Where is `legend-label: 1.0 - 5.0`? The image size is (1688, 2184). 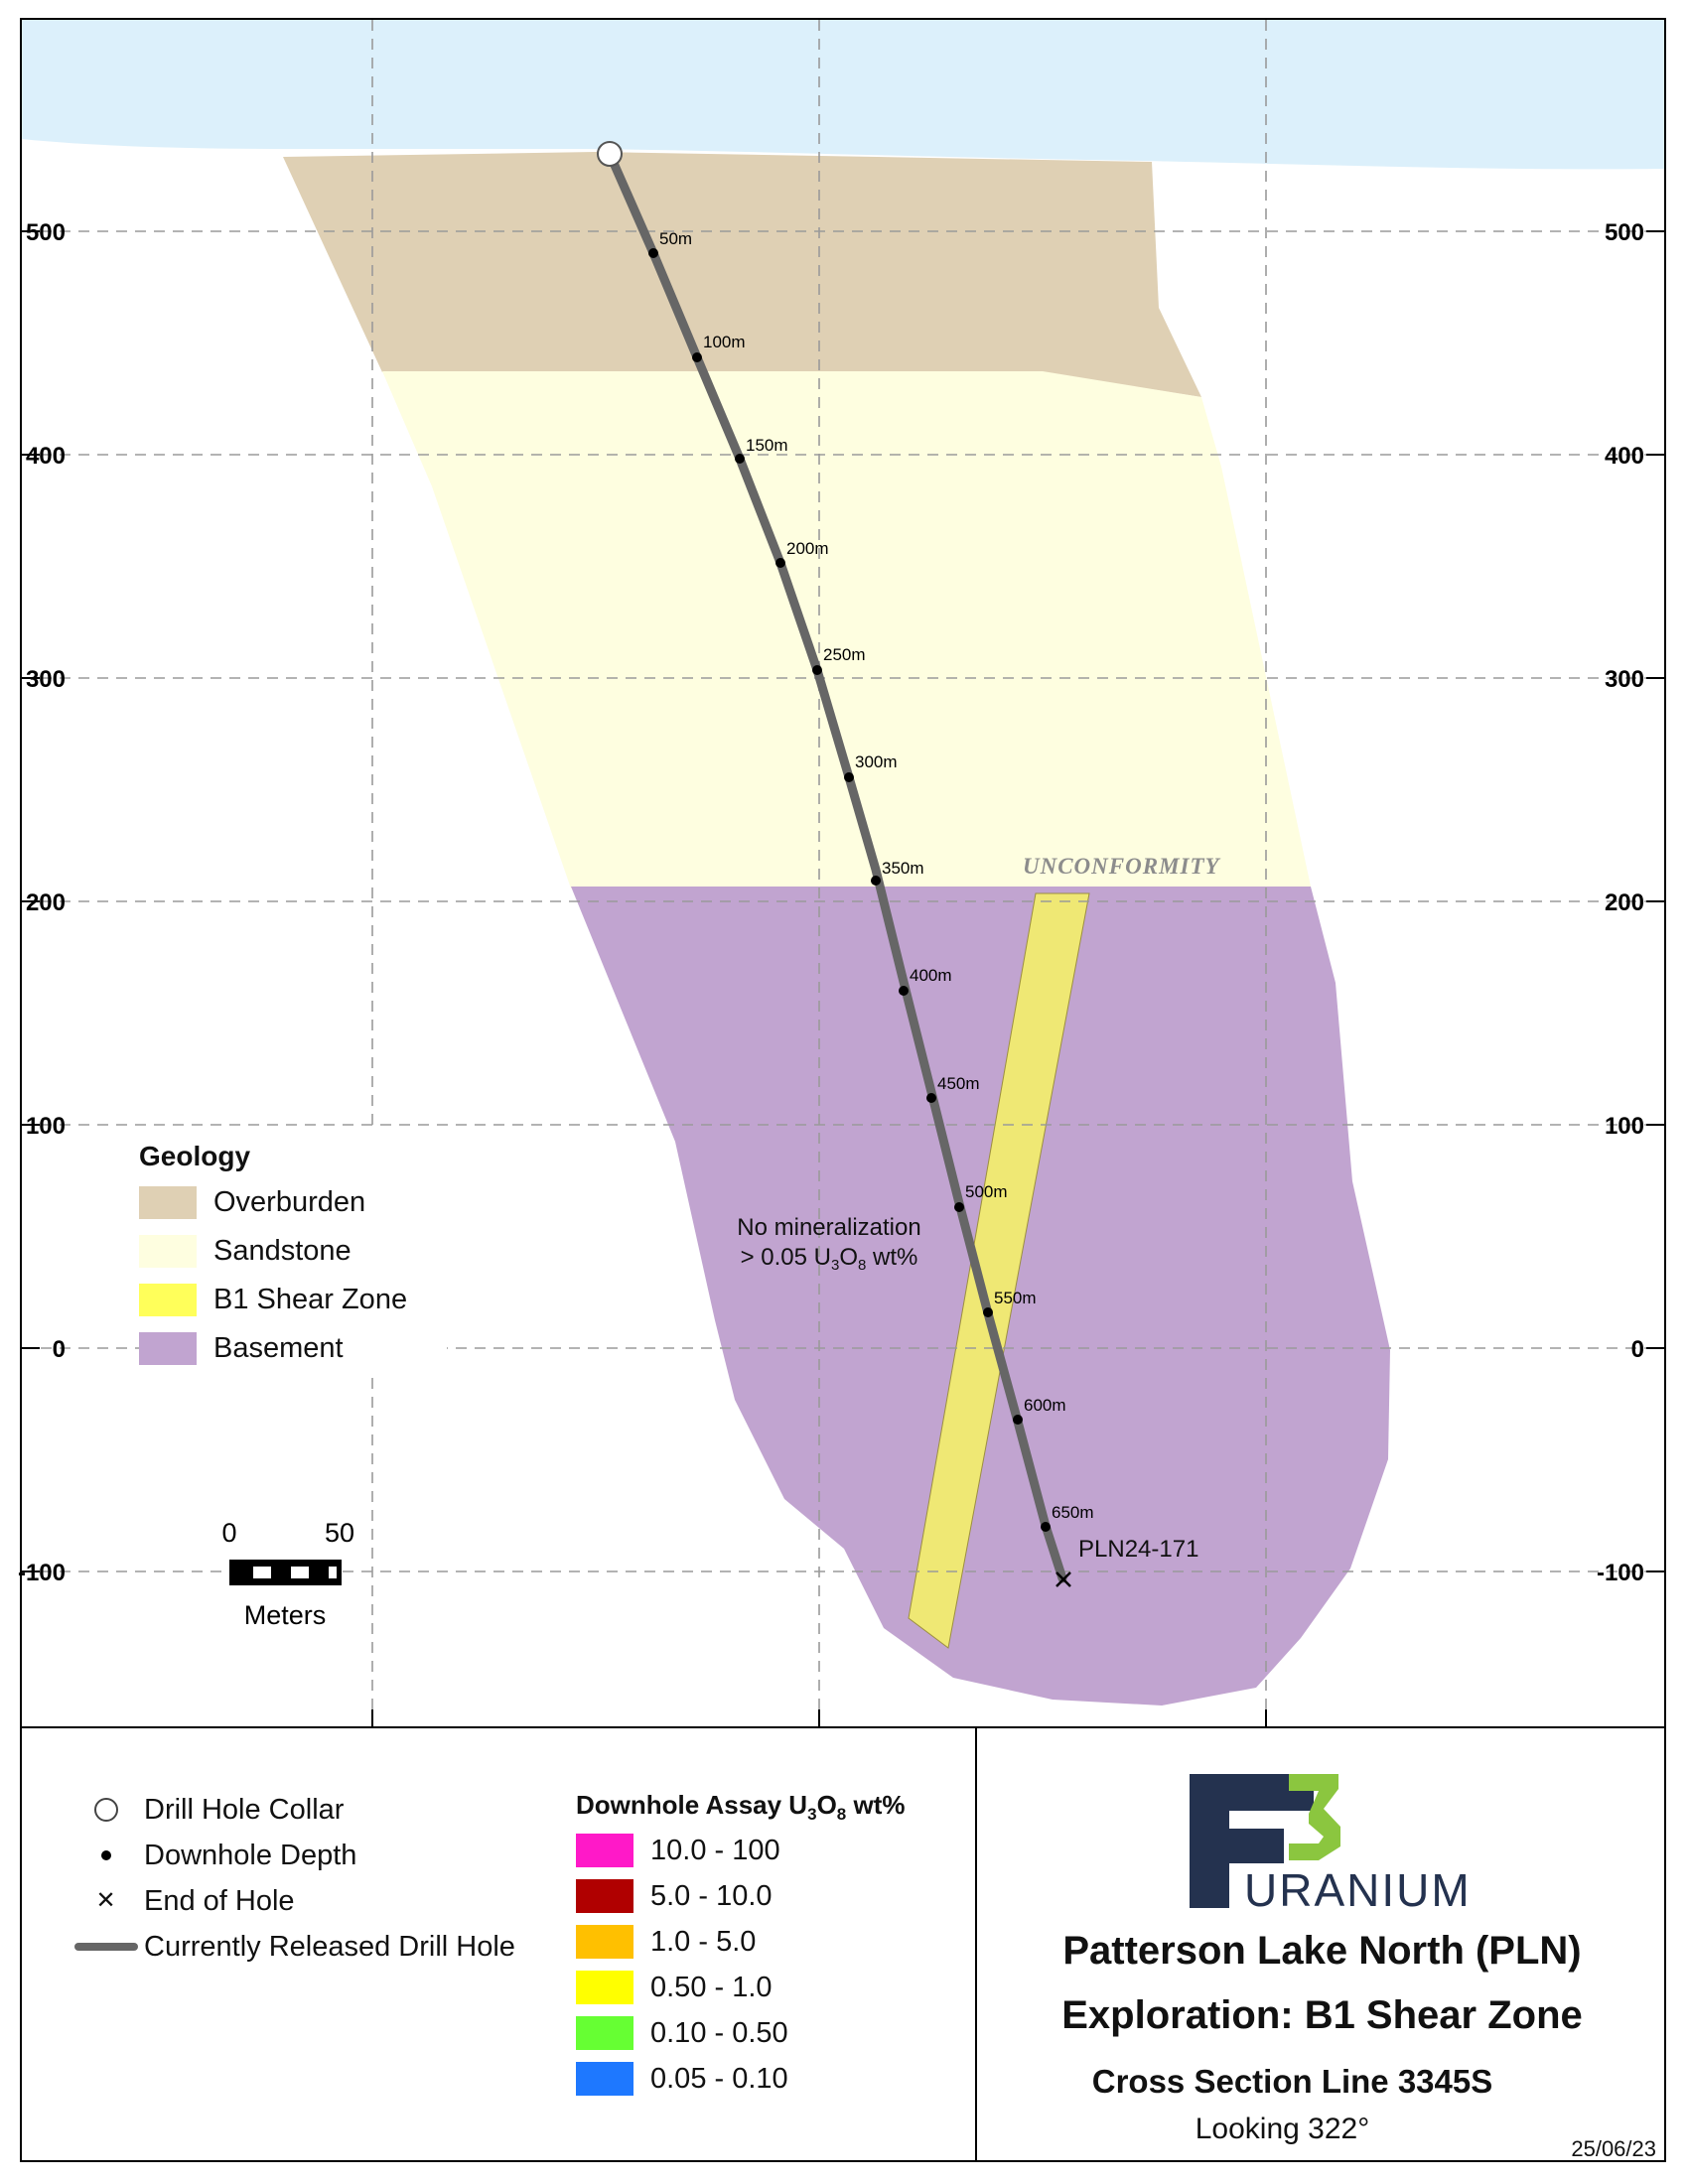
legend-label: 1.0 - 5.0 is located at coordinates (703, 1941).